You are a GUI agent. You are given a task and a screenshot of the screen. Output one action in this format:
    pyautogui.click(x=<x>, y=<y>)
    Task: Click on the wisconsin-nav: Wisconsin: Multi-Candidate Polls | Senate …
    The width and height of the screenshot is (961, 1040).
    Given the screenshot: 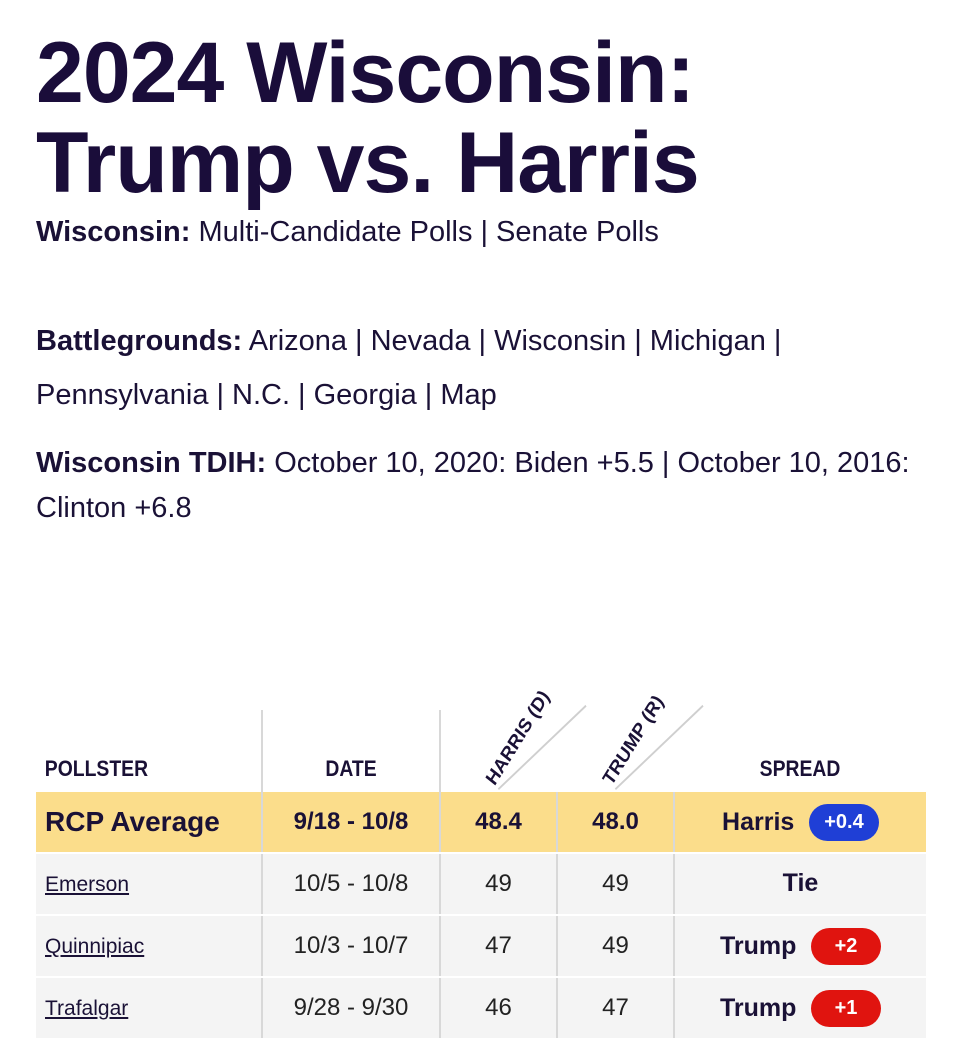 What is the action you would take?
    pyautogui.click(x=347, y=232)
    